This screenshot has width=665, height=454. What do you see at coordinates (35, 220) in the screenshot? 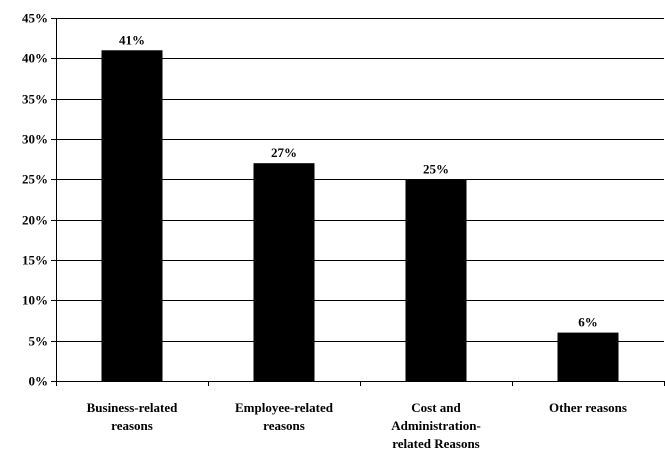
I see `y-tick-label: 20%` at bounding box center [35, 220].